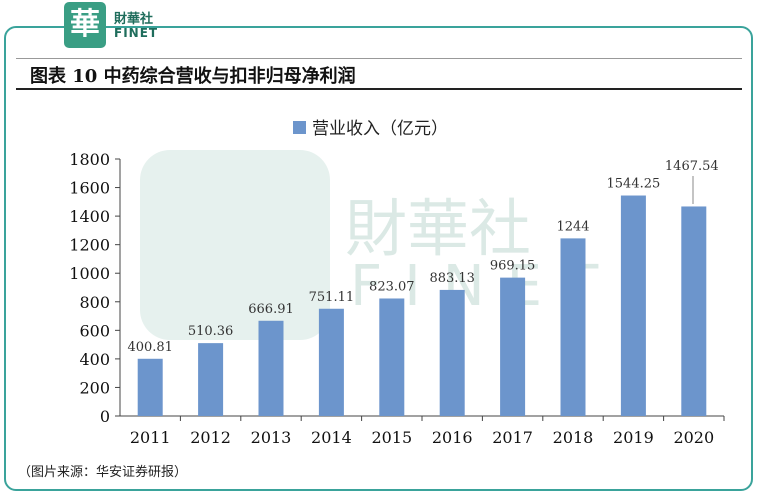 Image resolution: width=761 pixels, height=497 pixels. What do you see at coordinates (89, 188) in the screenshot?
I see `y-tick-label: 1600` at bounding box center [89, 188].